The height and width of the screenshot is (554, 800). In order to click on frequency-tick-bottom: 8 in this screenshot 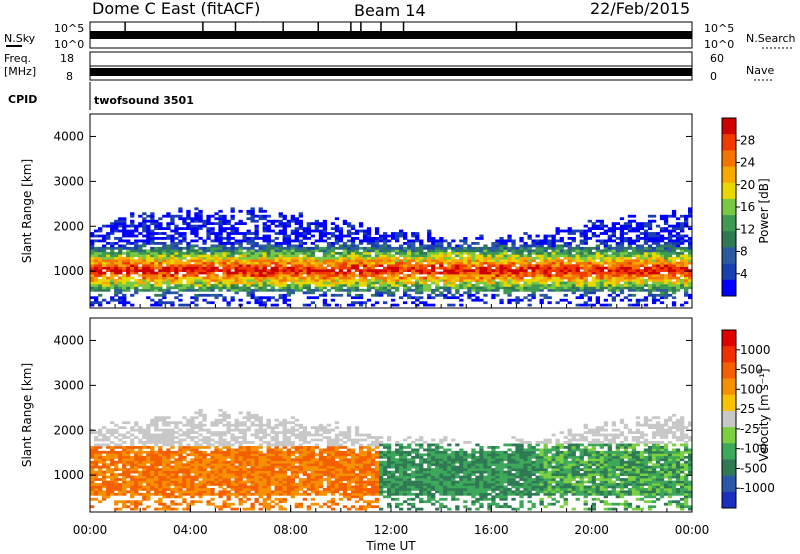, I will do `click(69, 76)`.